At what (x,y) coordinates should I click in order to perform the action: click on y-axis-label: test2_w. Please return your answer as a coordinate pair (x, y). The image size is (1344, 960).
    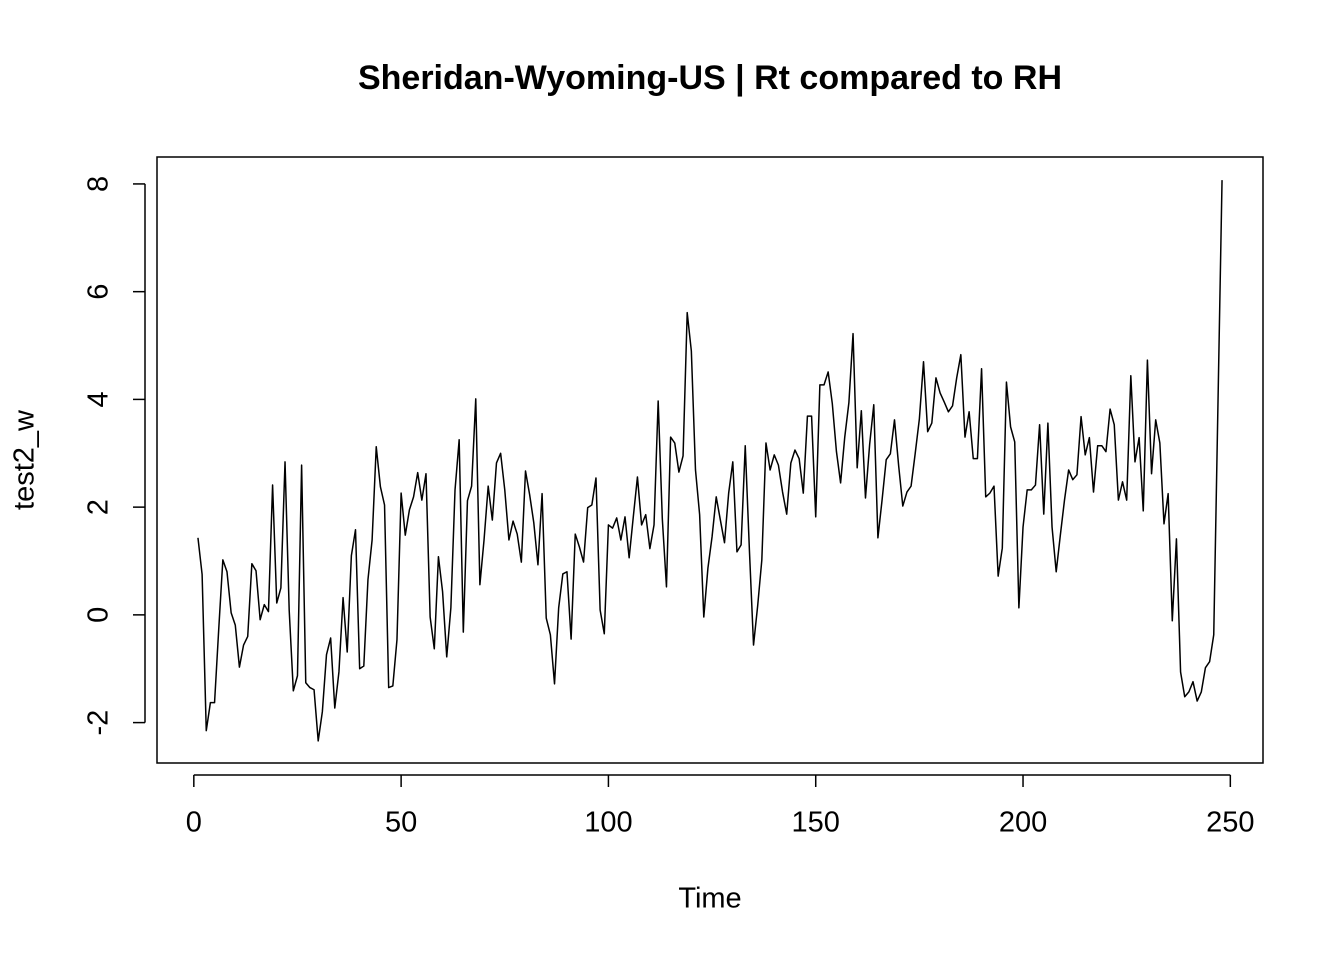
    Looking at the image, I should click on (25, 459).